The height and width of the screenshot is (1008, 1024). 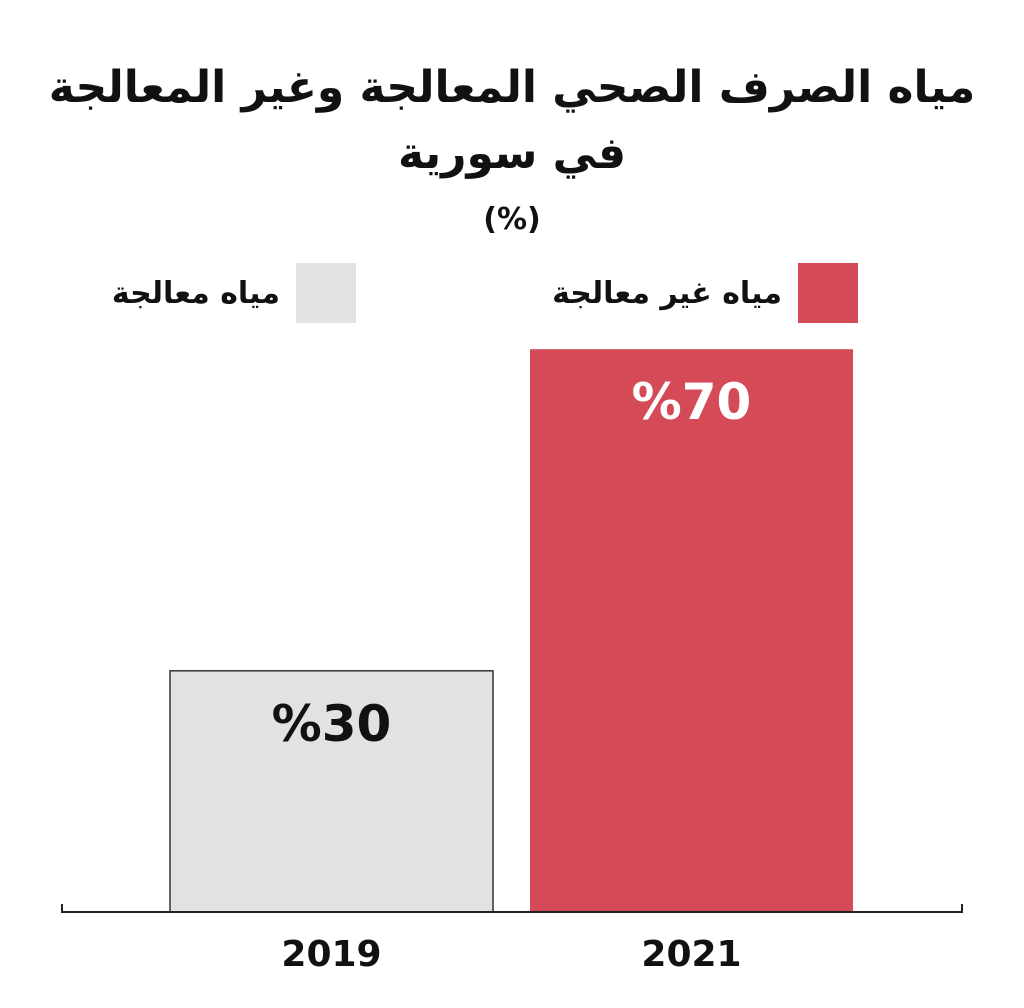 What do you see at coordinates (332, 724) in the screenshot?
I see `value-label-2019: %30` at bounding box center [332, 724].